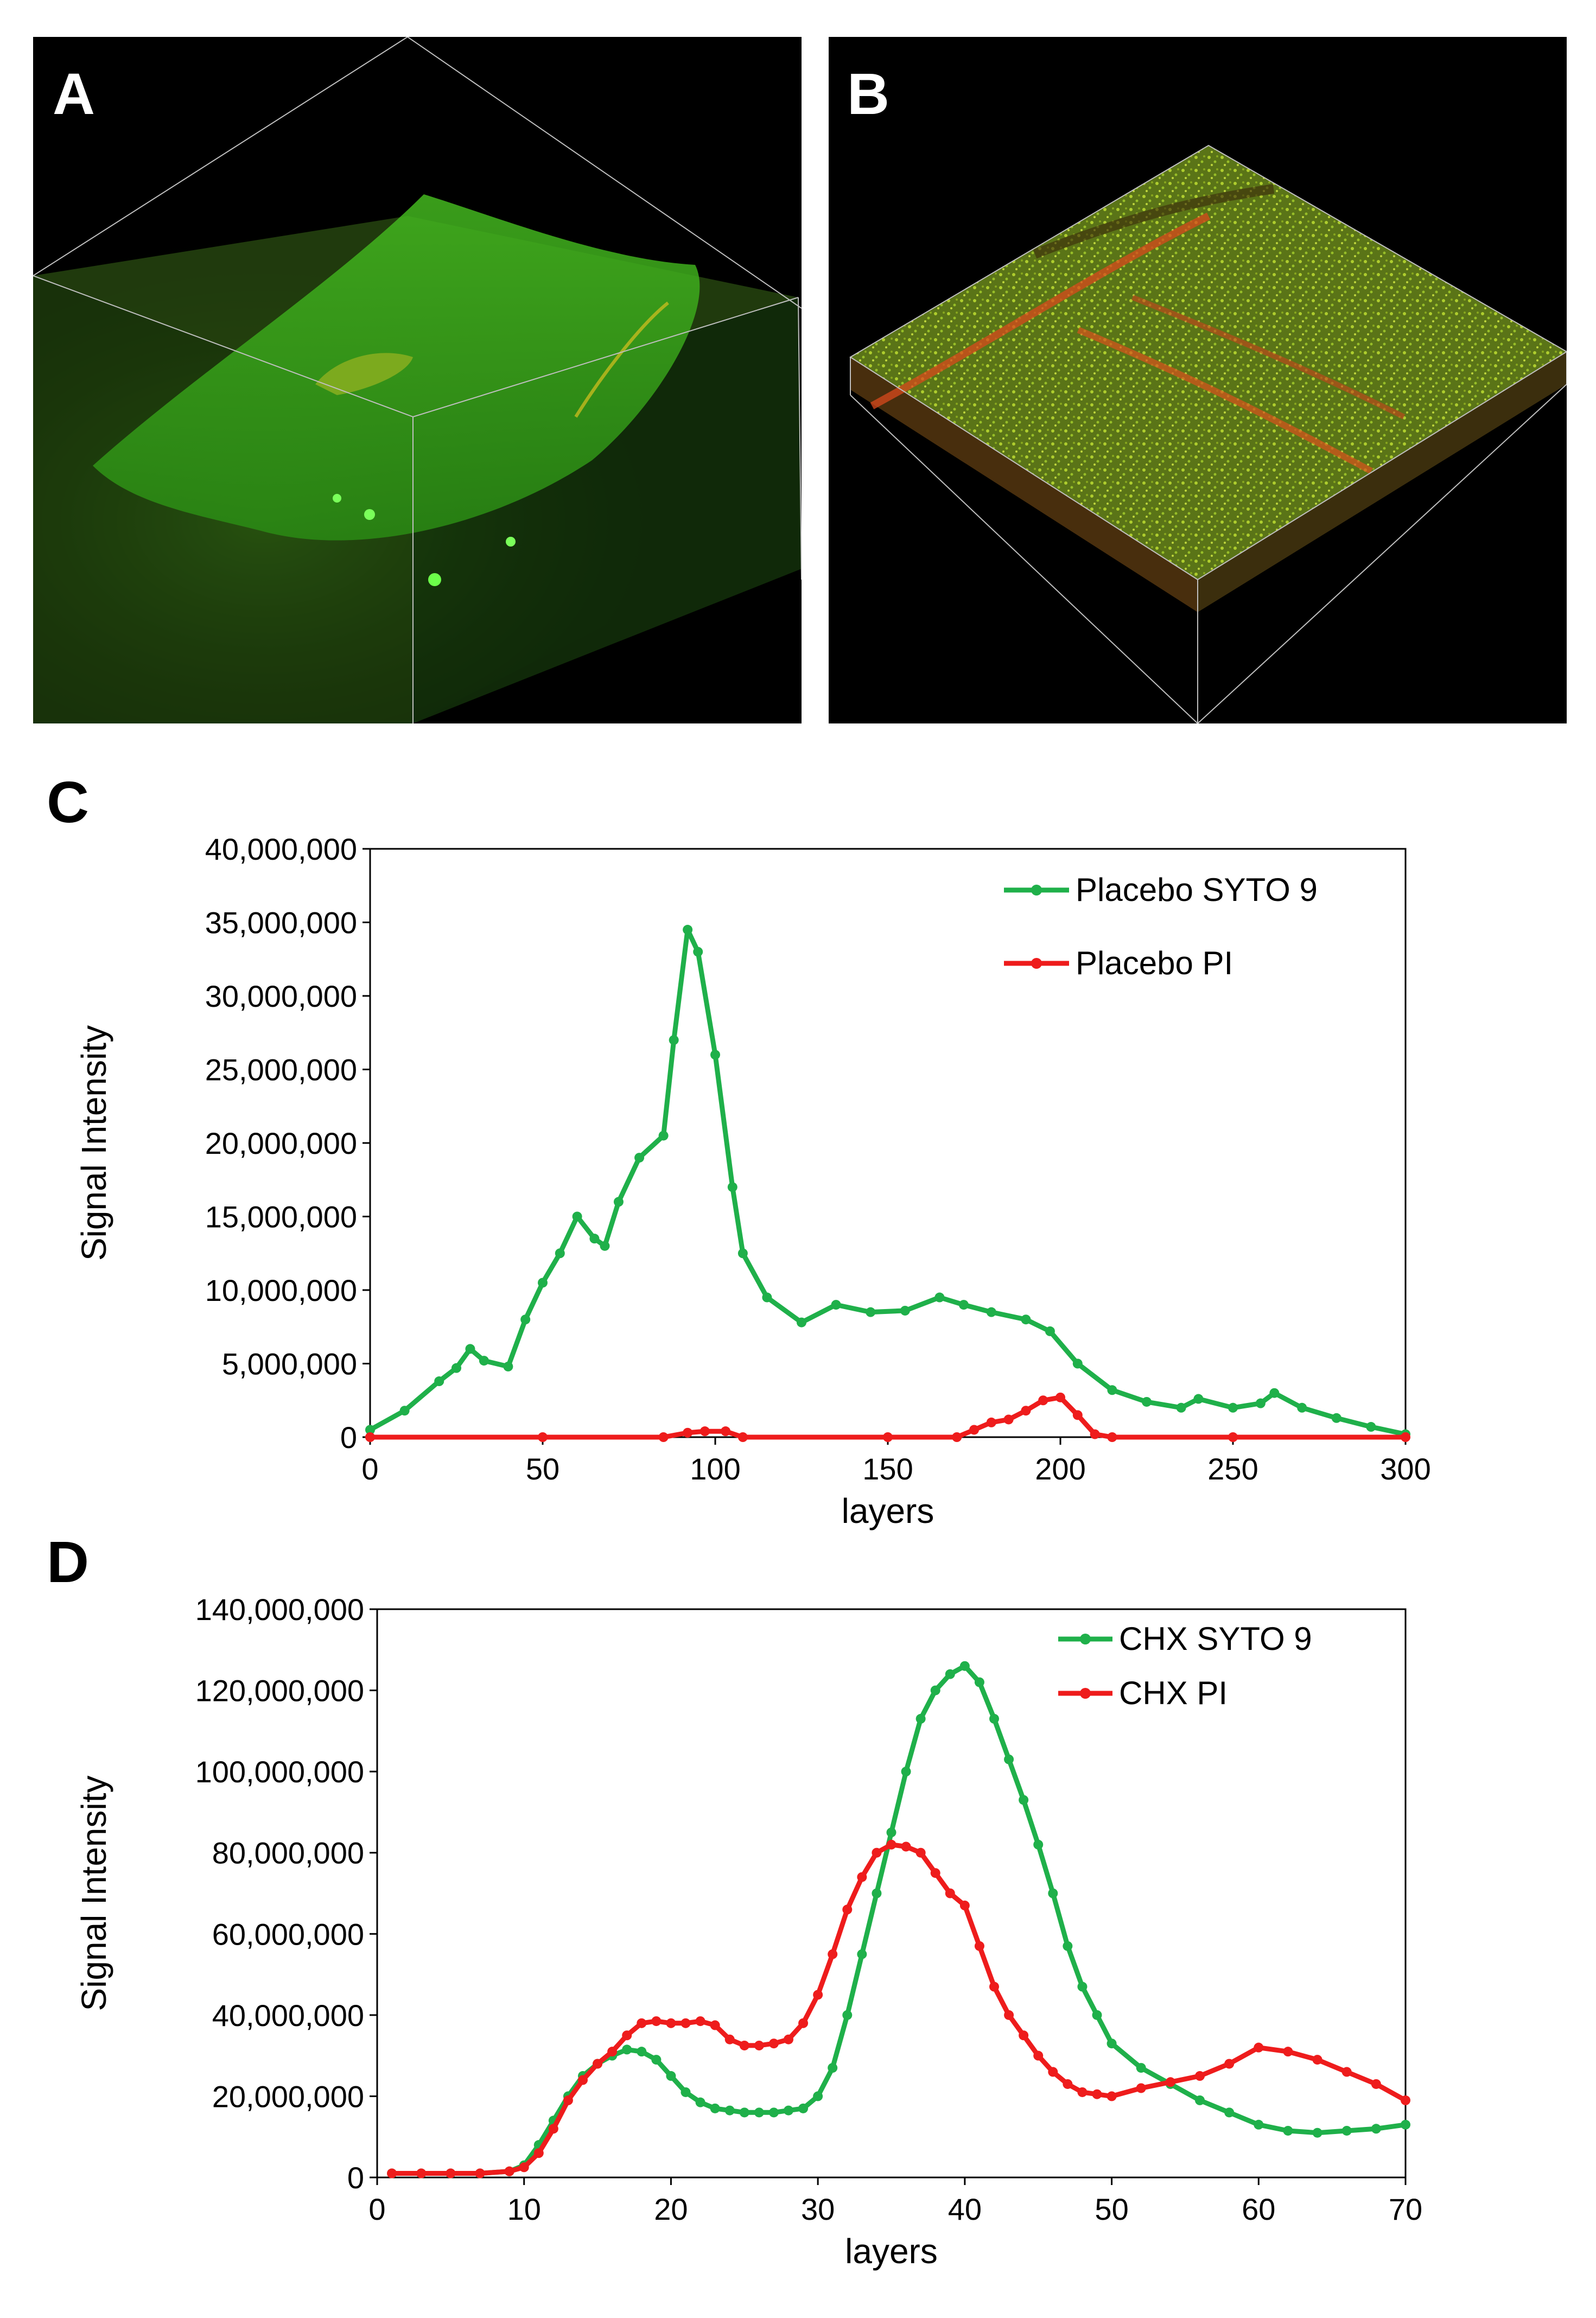  What do you see at coordinates (715, 1469) in the screenshot?
I see `x-tick-label: 100` at bounding box center [715, 1469].